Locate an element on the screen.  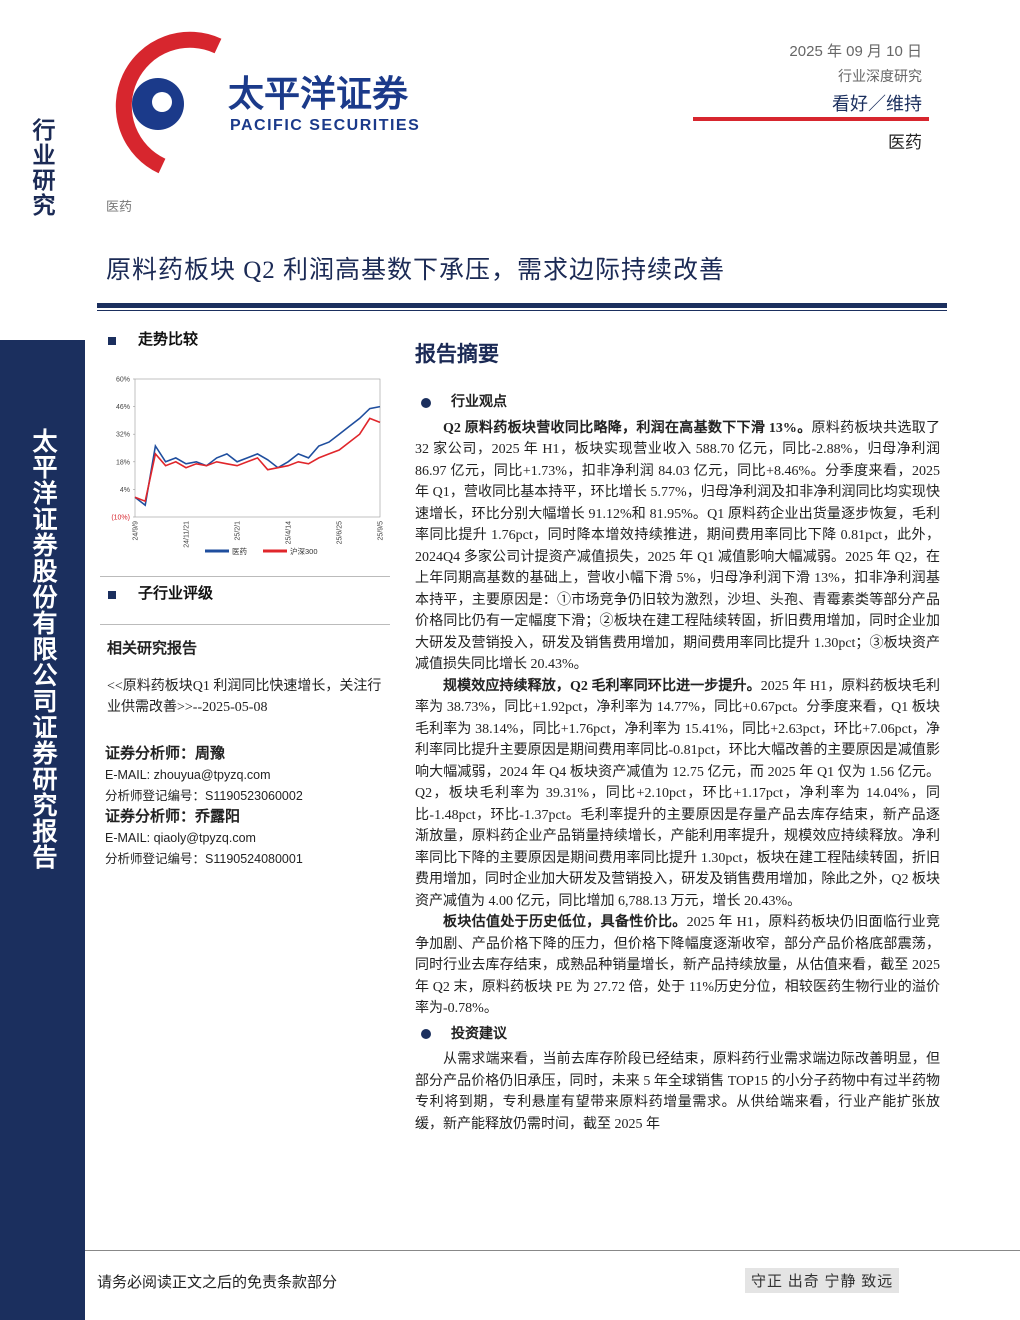
title-rule-thin is located at coordinates (522, 310).